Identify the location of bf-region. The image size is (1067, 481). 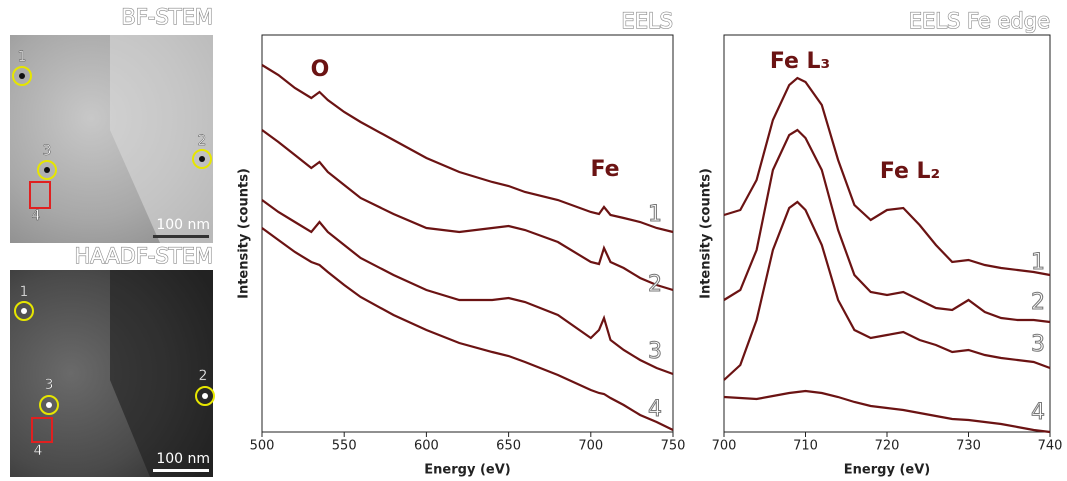
(161, 139).